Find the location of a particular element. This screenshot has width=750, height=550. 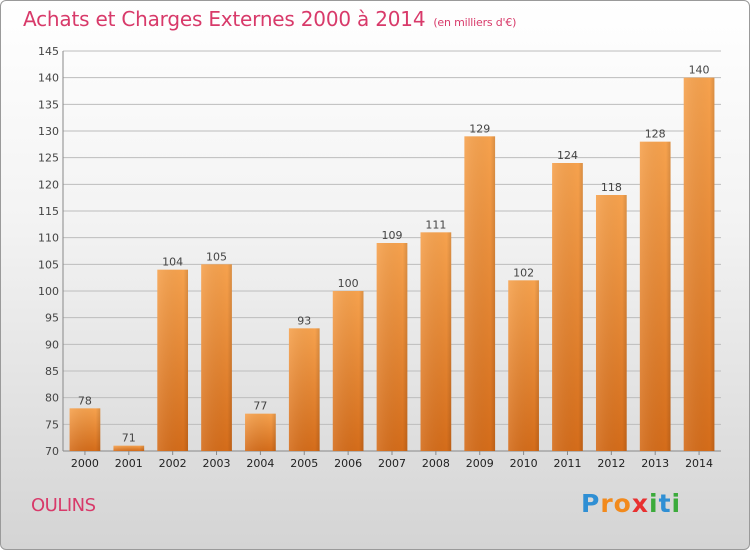

logo-letter: r is located at coordinates (607, 503).